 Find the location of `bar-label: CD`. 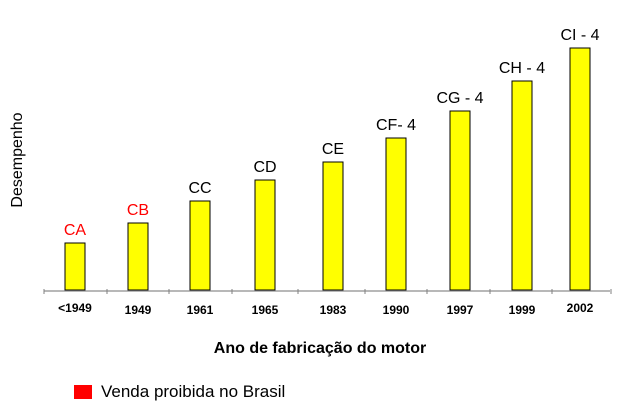

bar-label: CD is located at coordinates (264, 167).